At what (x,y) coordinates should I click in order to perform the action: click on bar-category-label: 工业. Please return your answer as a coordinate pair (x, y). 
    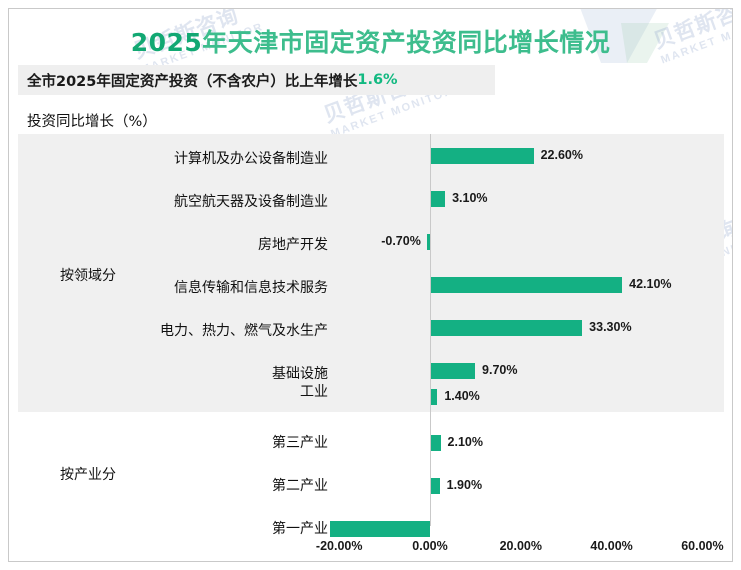
    Looking at the image, I should click on (314, 391).